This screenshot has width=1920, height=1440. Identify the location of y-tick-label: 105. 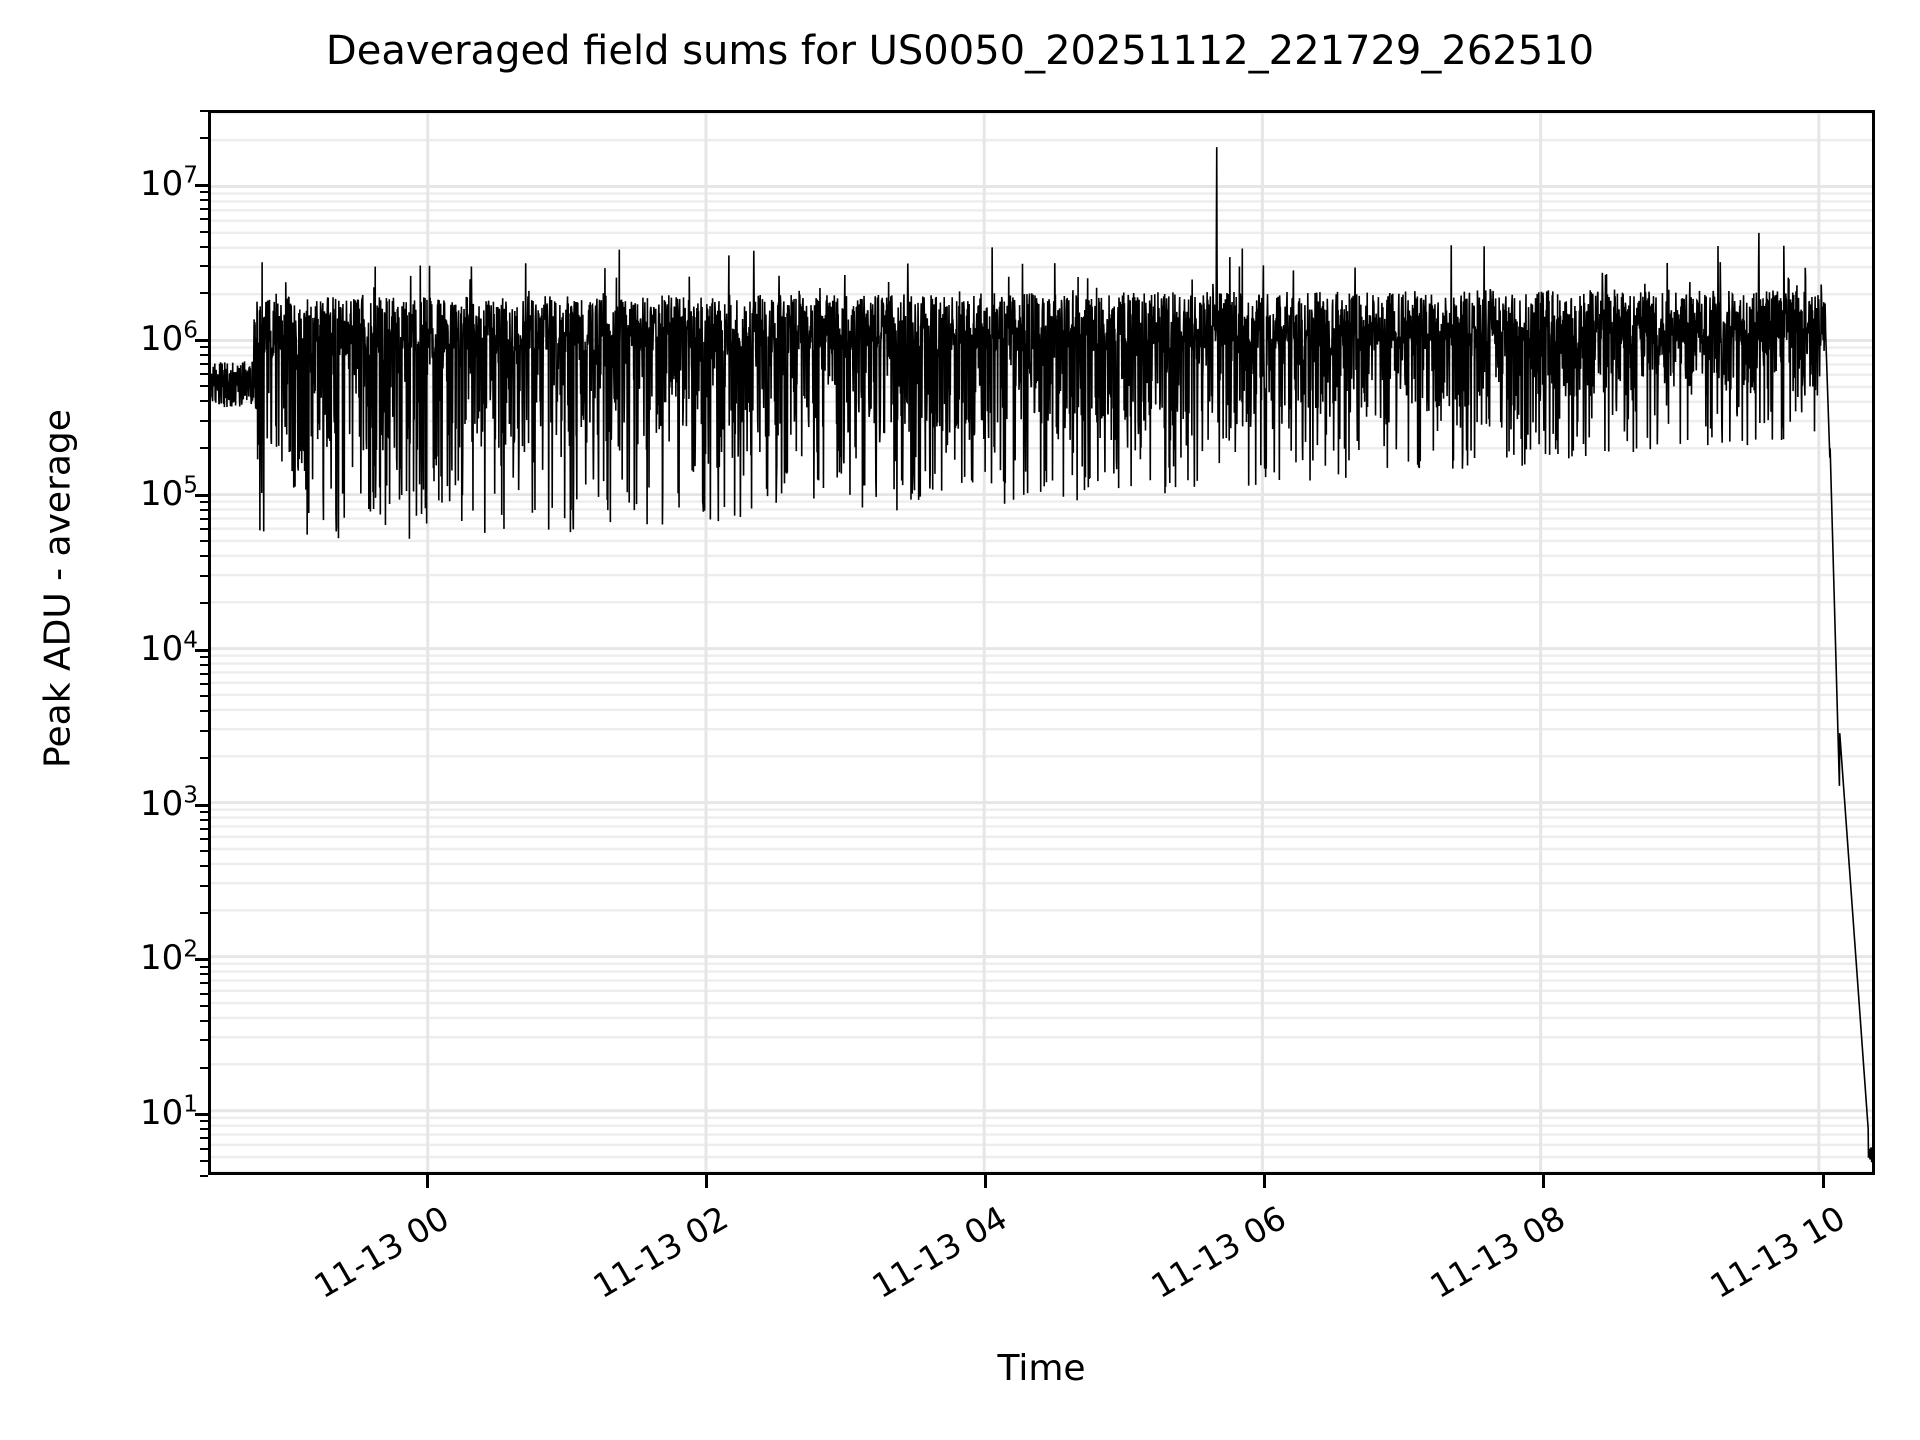
(169, 493).